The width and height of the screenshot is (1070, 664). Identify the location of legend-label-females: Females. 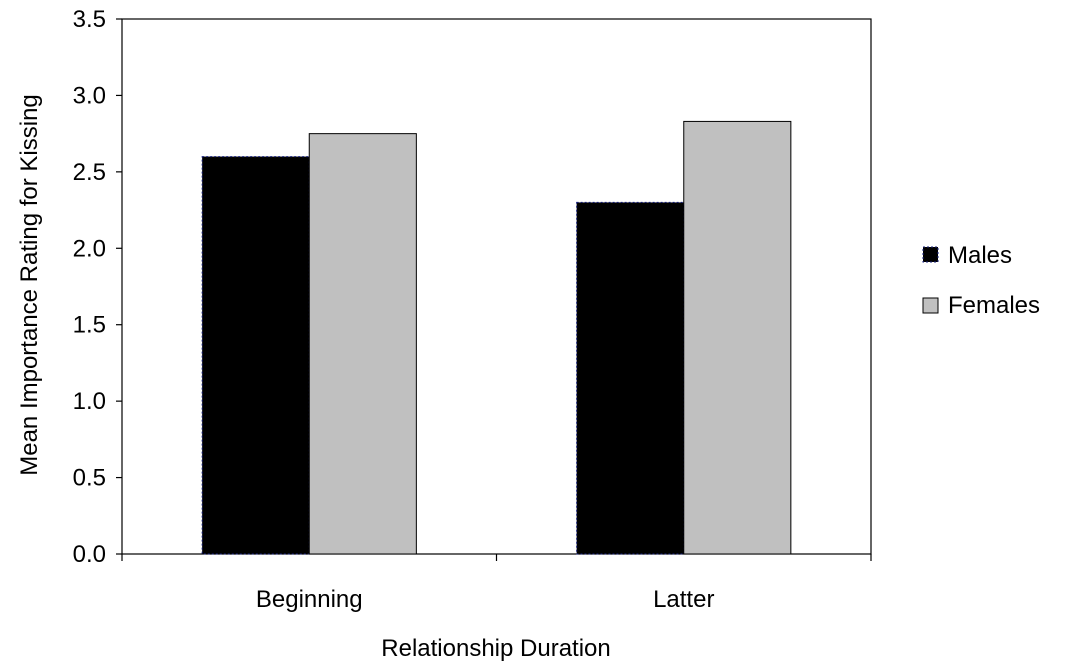
(994, 305).